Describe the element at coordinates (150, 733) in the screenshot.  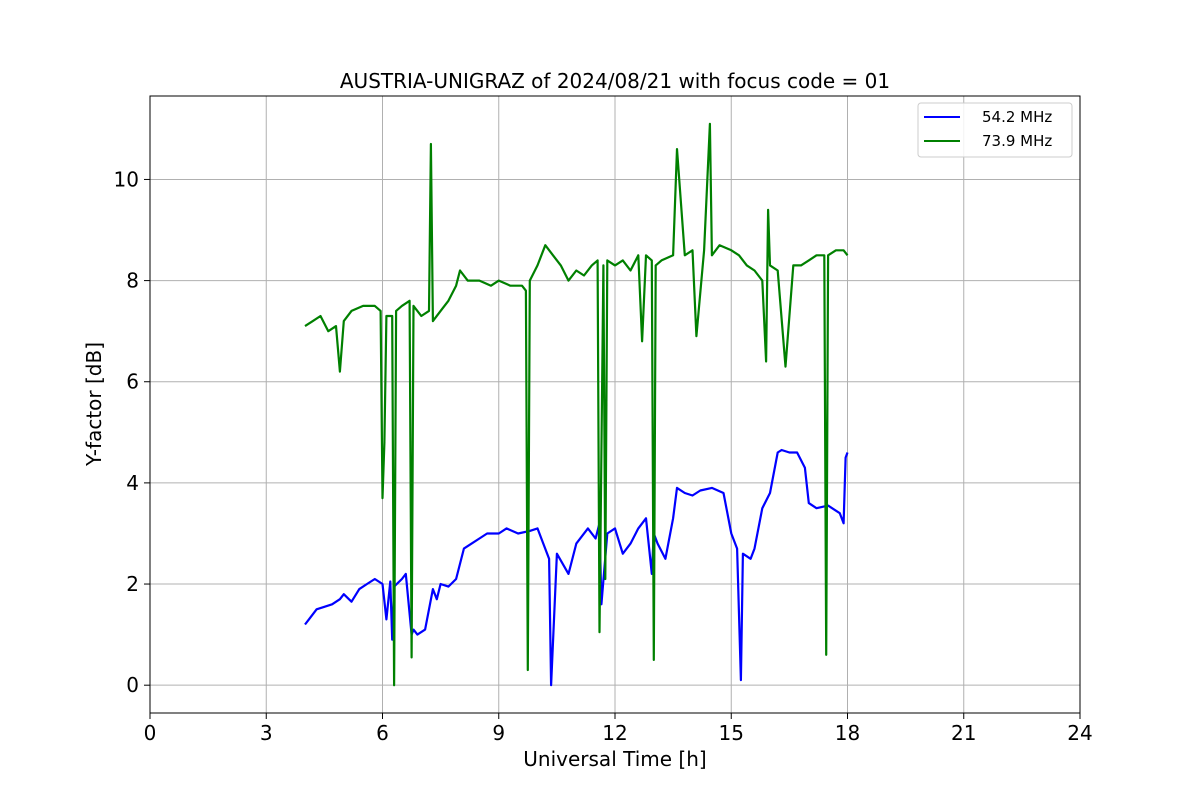
I see `x-tick-label: 0` at that location.